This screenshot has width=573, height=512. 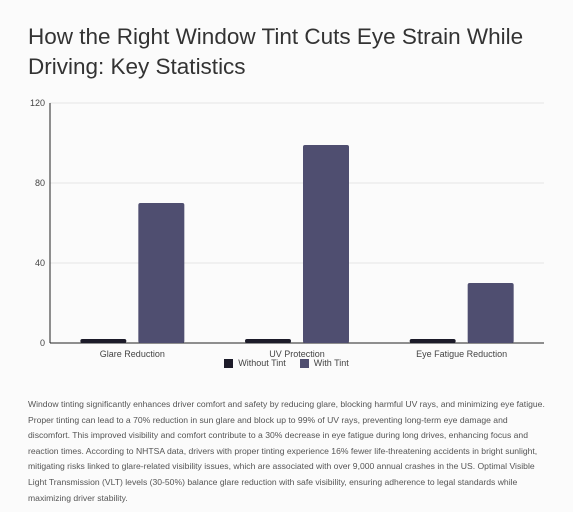 I want to click on x-tick-label: UV Protection, so click(x=297, y=354).